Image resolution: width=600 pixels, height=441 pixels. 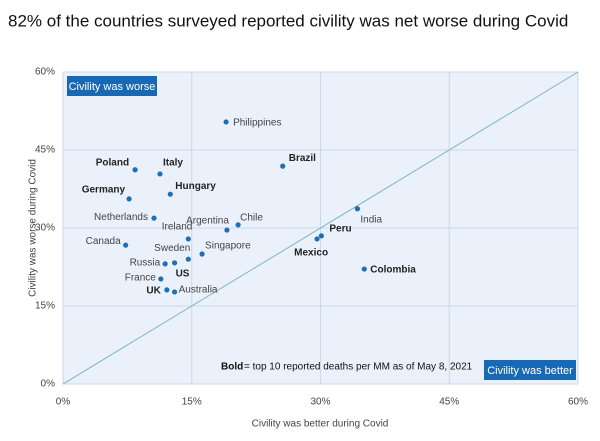 What do you see at coordinates (45, 72) in the screenshot?
I see `y-tick-label: 60%` at bounding box center [45, 72].